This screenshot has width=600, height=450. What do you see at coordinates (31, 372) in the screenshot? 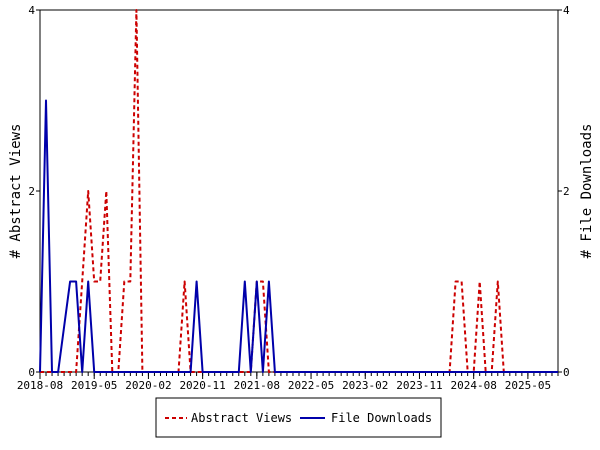
I see `y-tick-label-left: 0` at bounding box center [31, 372].